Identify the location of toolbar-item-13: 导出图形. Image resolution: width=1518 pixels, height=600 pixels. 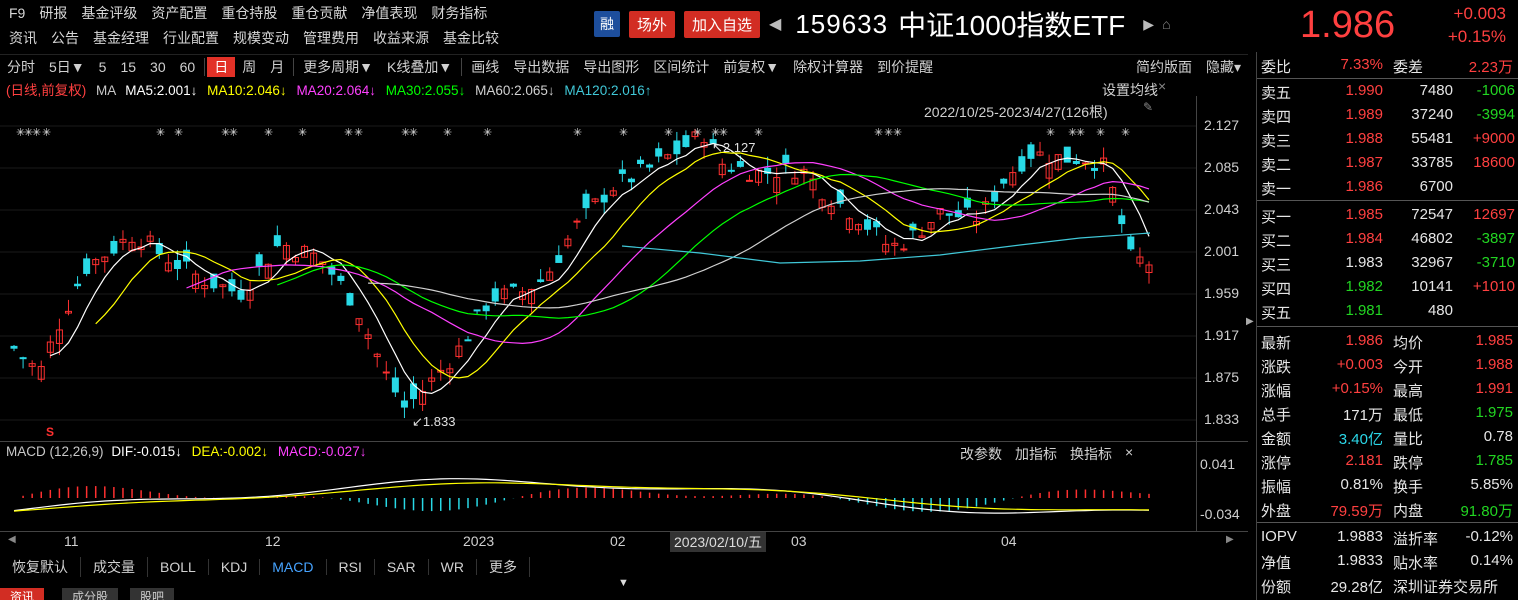
(611, 66).